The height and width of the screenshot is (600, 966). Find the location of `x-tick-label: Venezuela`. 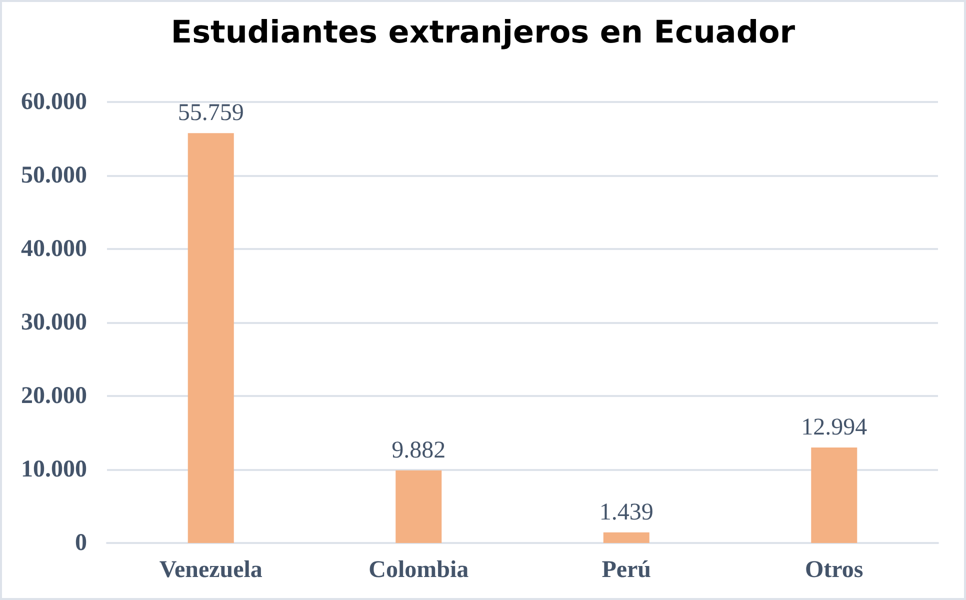

x-tick-label: Venezuela is located at coordinates (210, 570).